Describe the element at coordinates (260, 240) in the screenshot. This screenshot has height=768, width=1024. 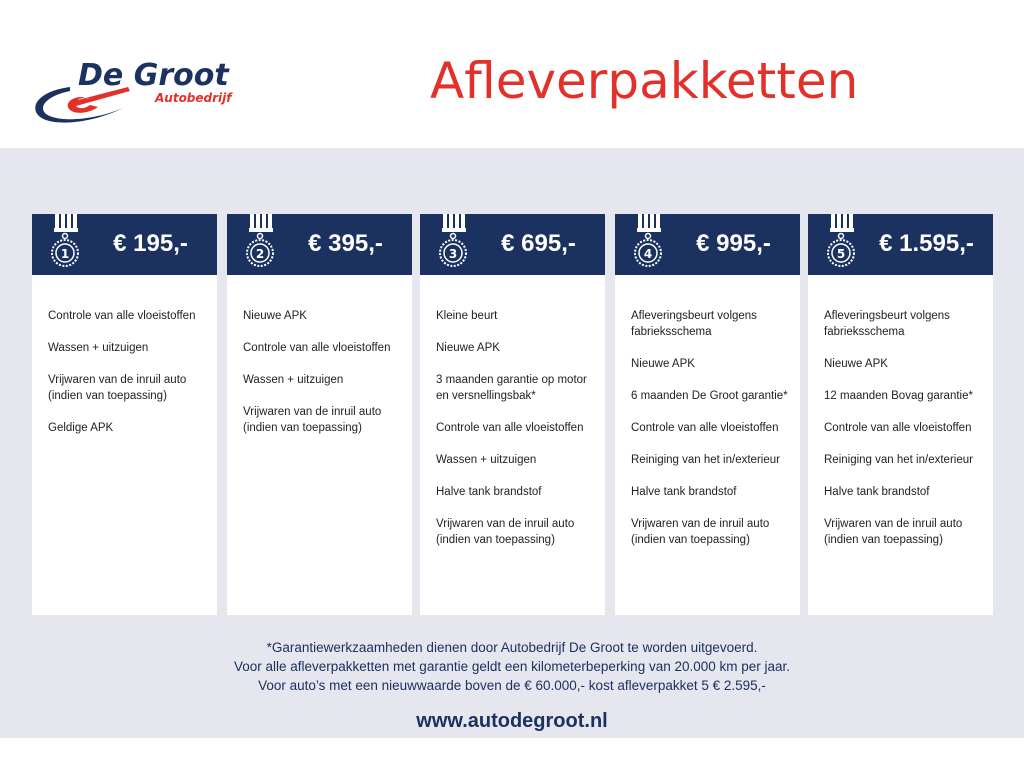
I see `medal-icon: 2` at that location.